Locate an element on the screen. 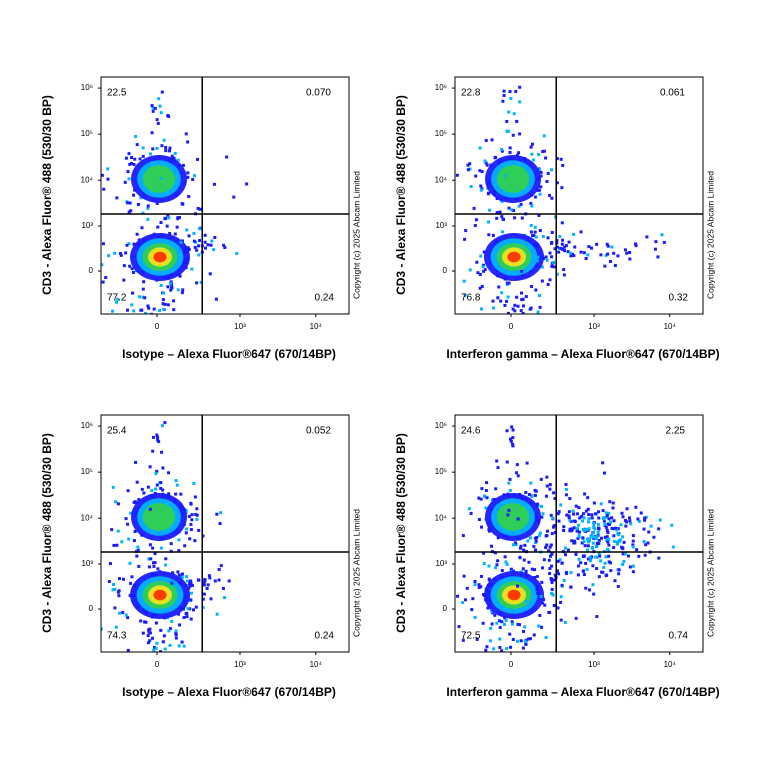 The width and height of the screenshot is (768, 768). quadrant-percent: 0.24 is located at coordinates (325, 636).